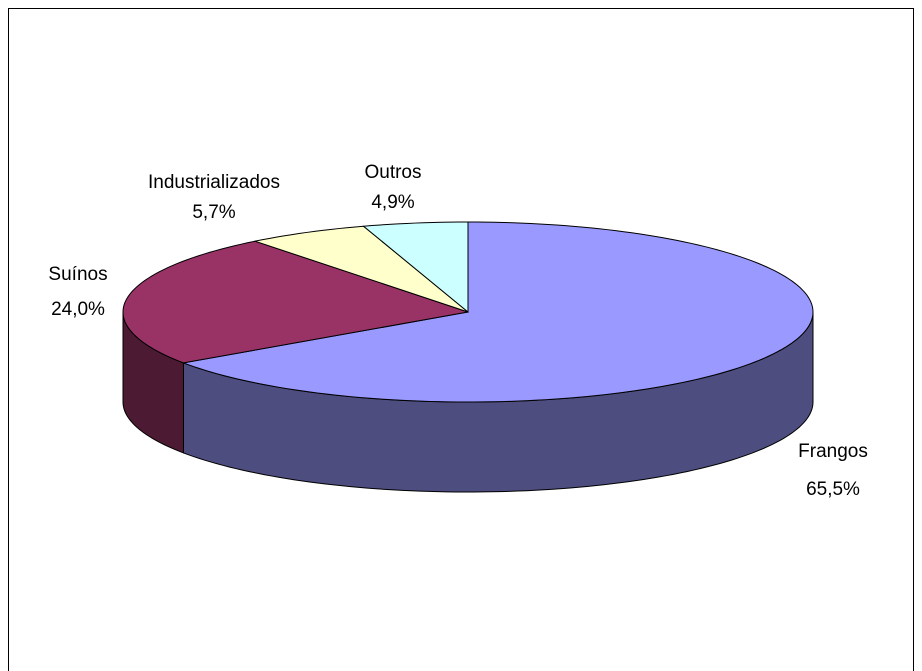 This screenshot has height=671, width=922. I want to click on category-label: Outros, so click(392, 172).